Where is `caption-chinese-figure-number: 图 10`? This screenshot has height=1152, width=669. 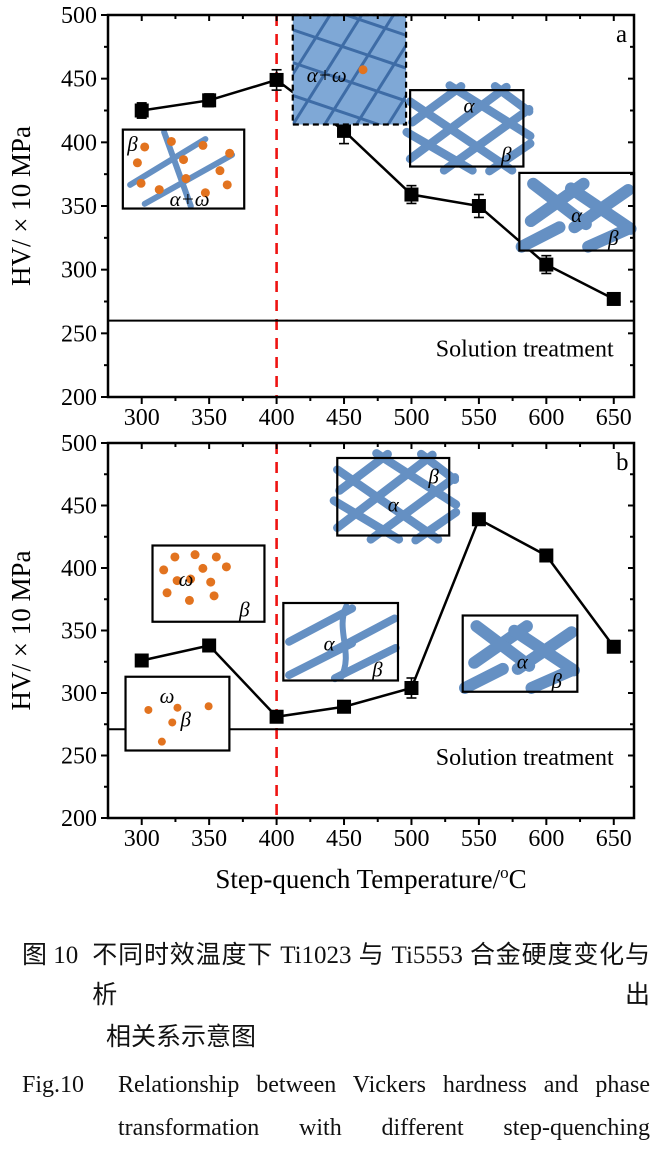 caption-chinese-figure-number: 图 10 is located at coordinates (50, 955).